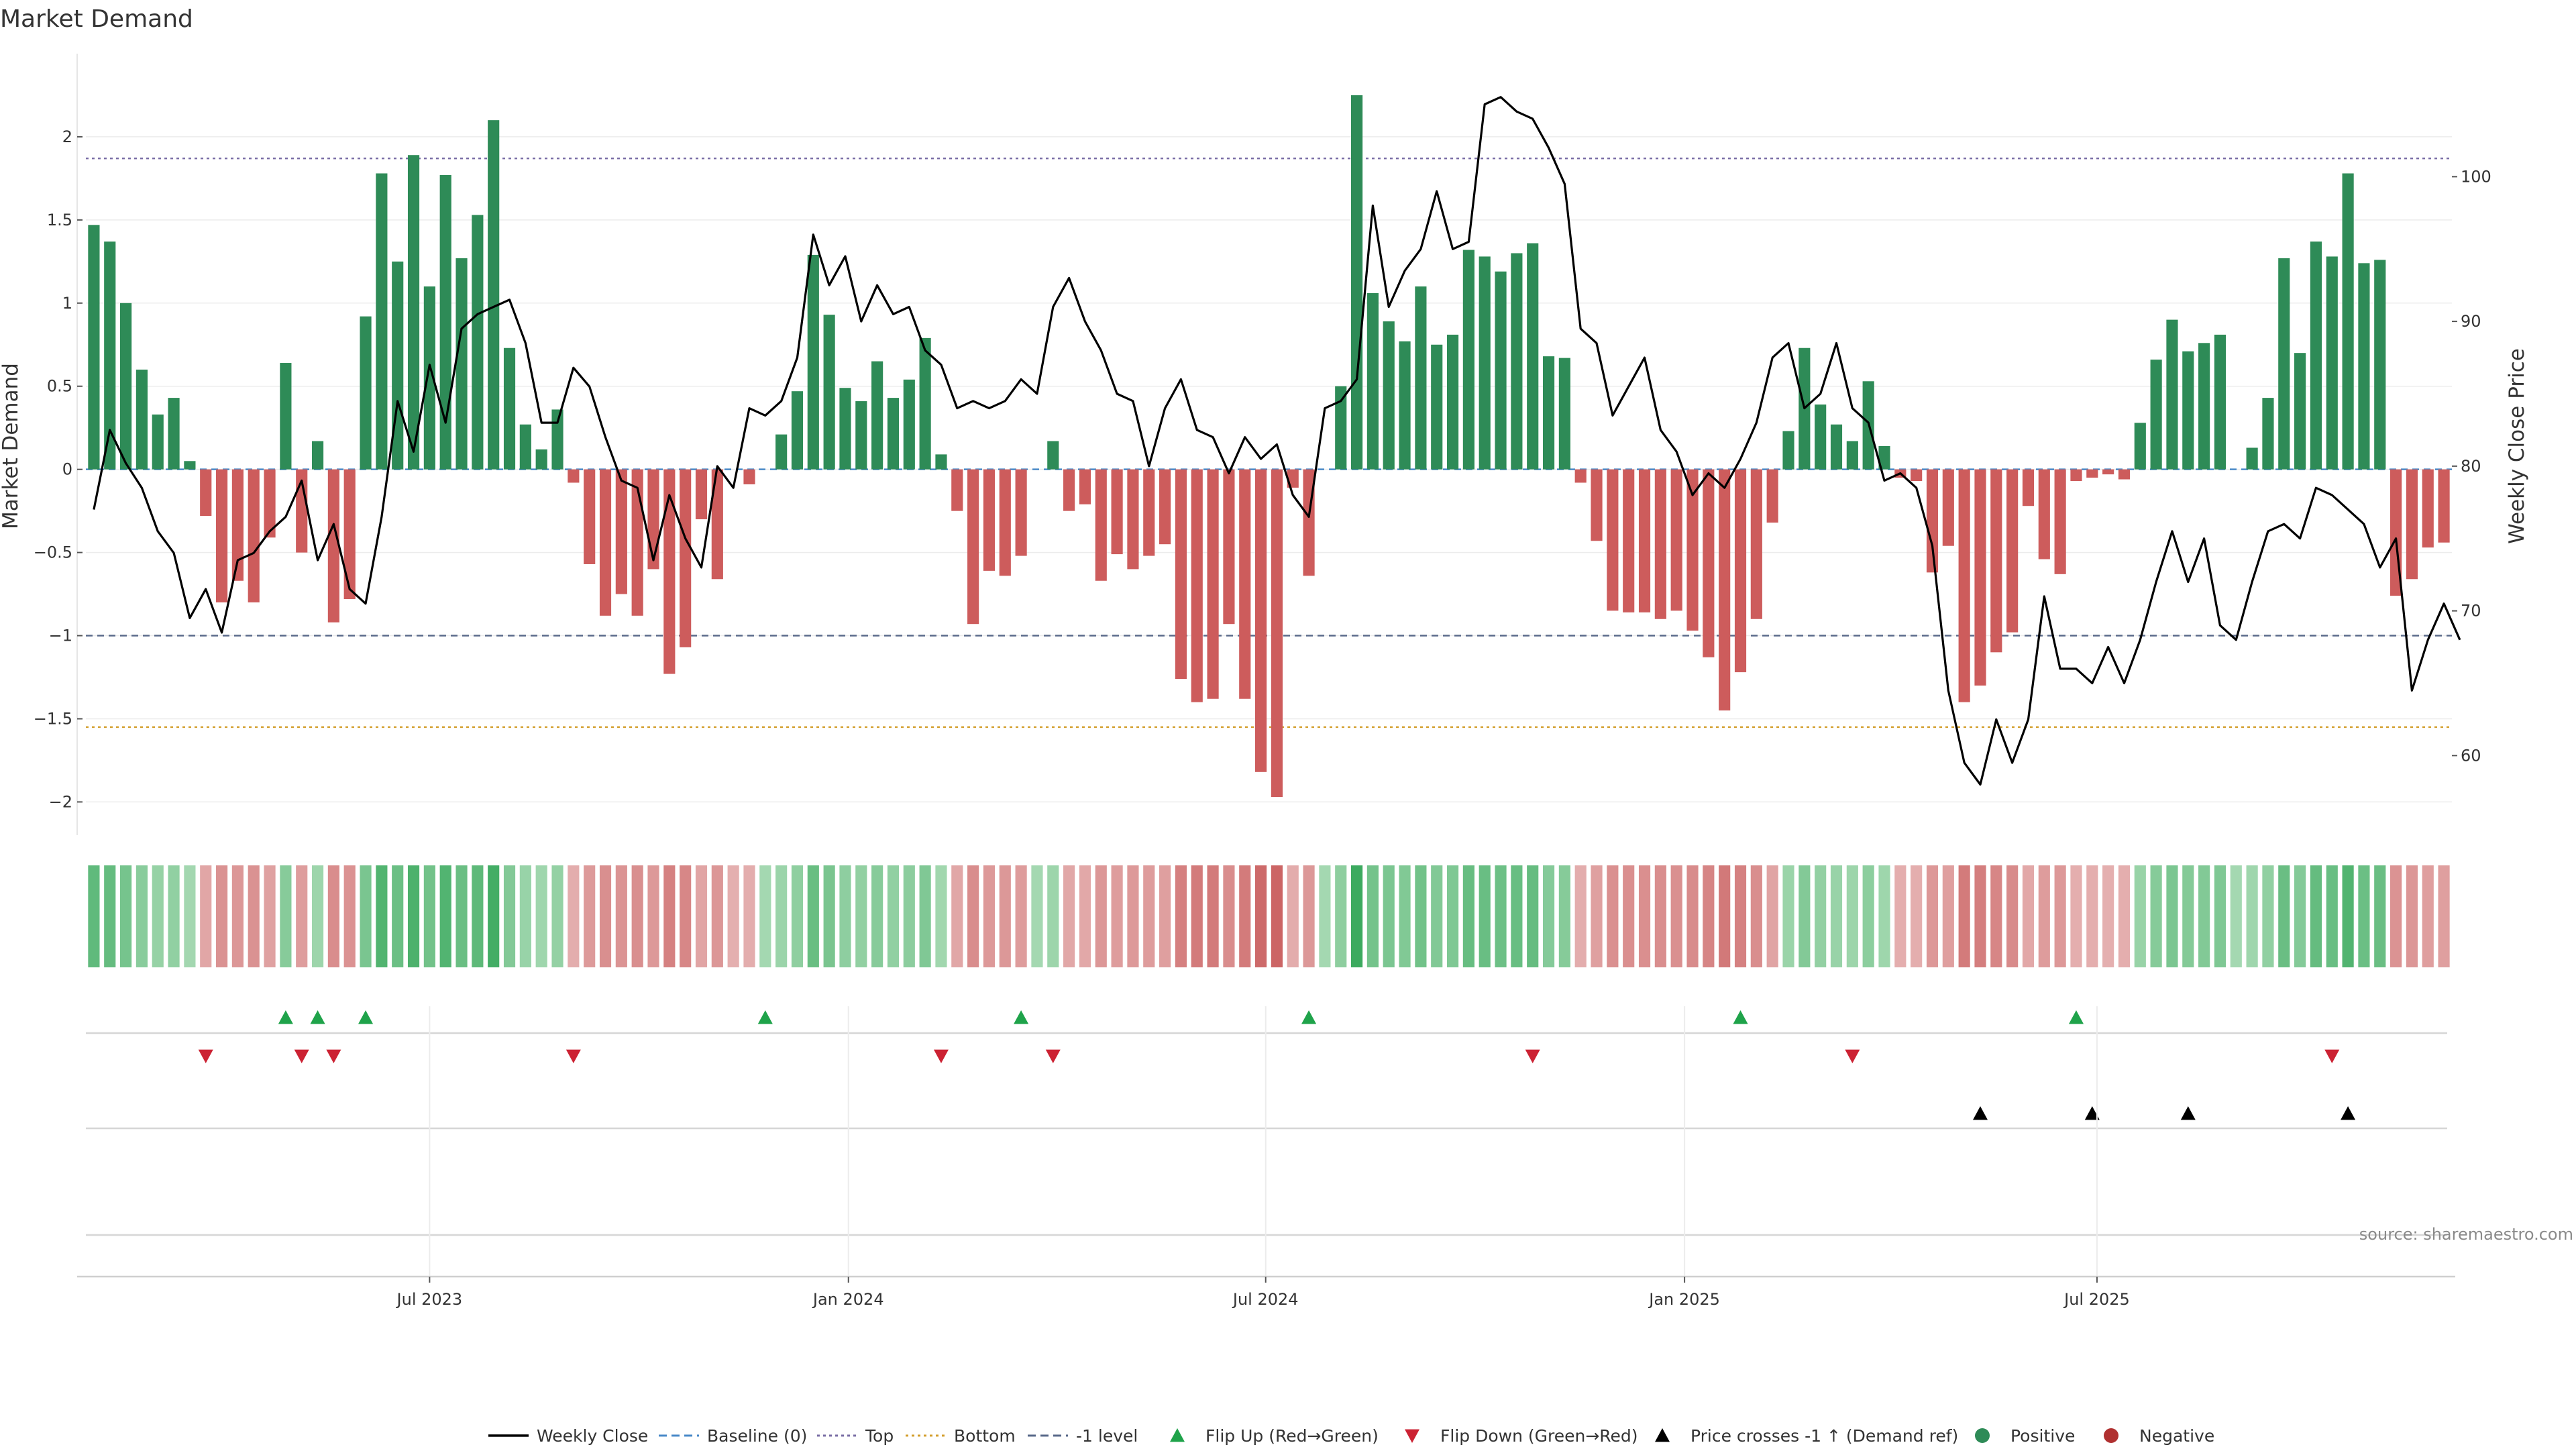 The height and width of the screenshot is (1449, 2576). What do you see at coordinates (2466, 1234) in the screenshot?
I see `source-note: source: sharemaestro.com` at bounding box center [2466, 1234].